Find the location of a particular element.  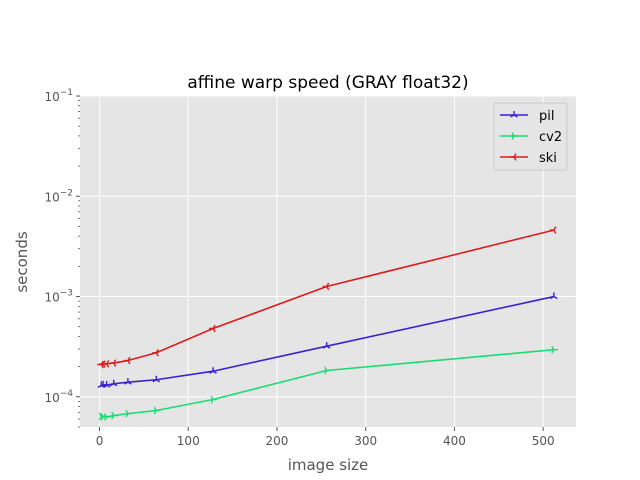

y-tick-label: 10⁻³ is located at coordinates (58, 297).